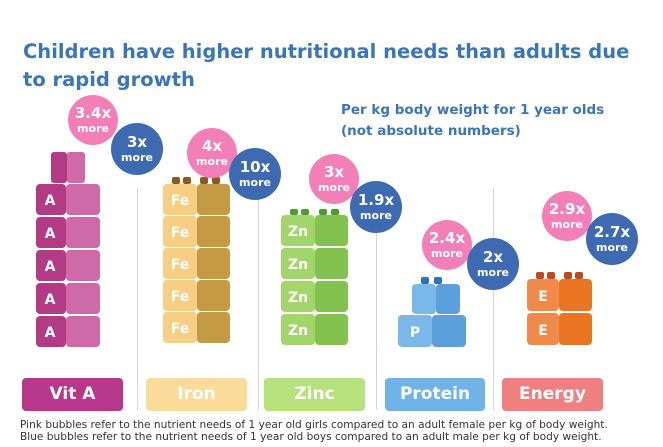  What do you see at coordinates (93, 113) in the screenshot?
I see `bubble-value: 3.4x` at bounding box center [93, 113].